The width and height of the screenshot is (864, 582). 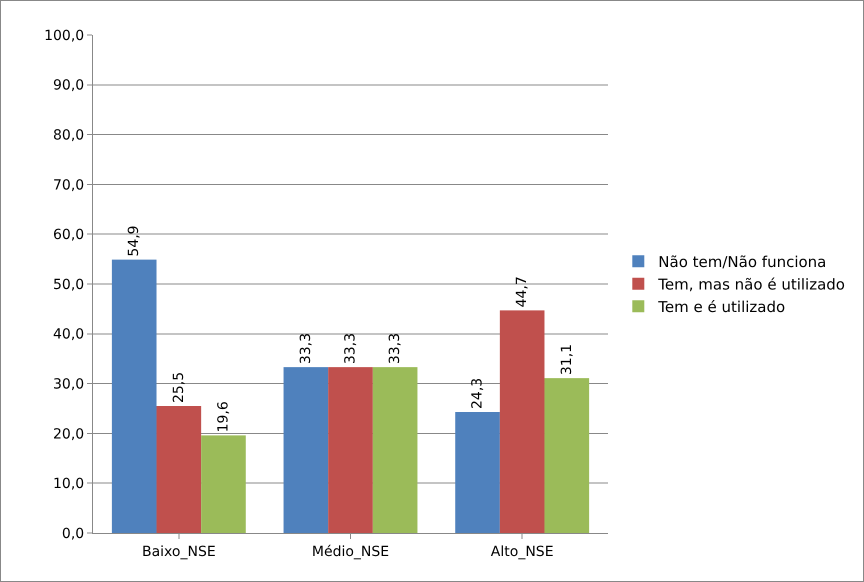 I want to click on y-tick-label: 30,0, so click(x=68, y=384).